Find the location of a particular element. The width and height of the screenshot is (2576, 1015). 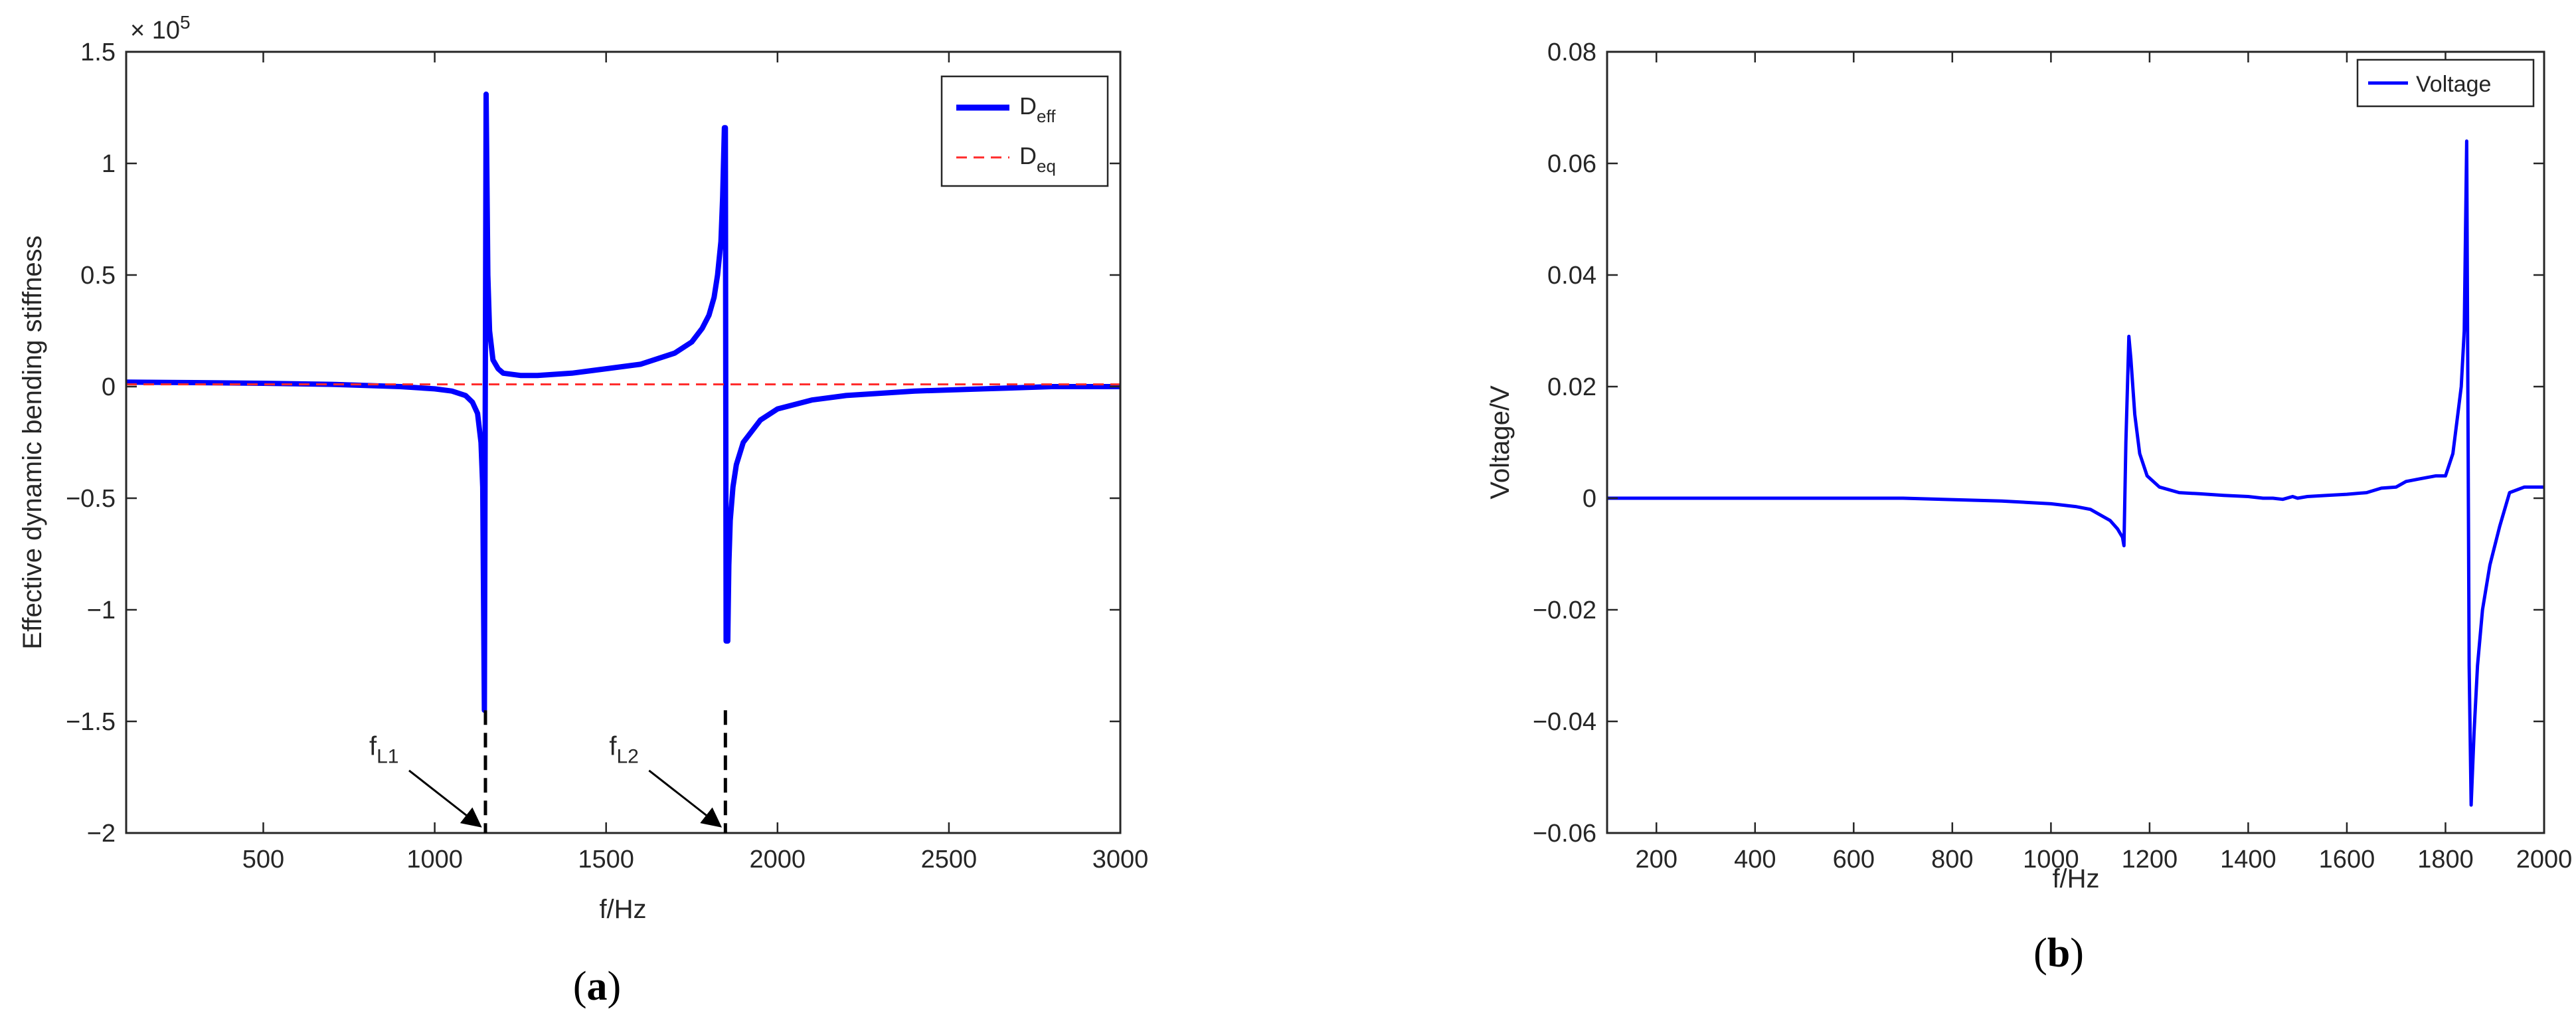

x-axis-label-a: f/Hz is located at coordinates (622, 909).